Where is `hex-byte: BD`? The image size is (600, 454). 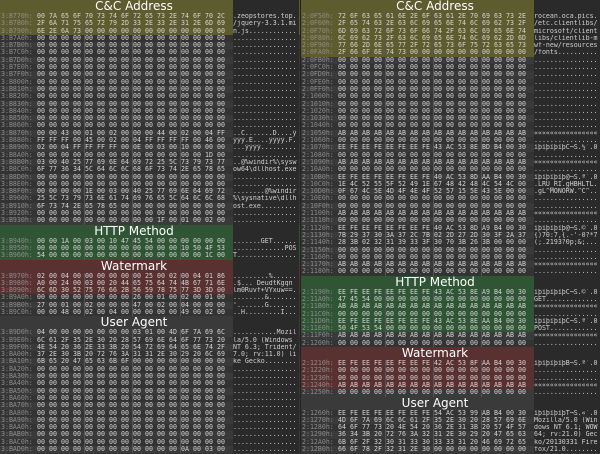 hex-byte: BD is located at coordinates (487, 148).